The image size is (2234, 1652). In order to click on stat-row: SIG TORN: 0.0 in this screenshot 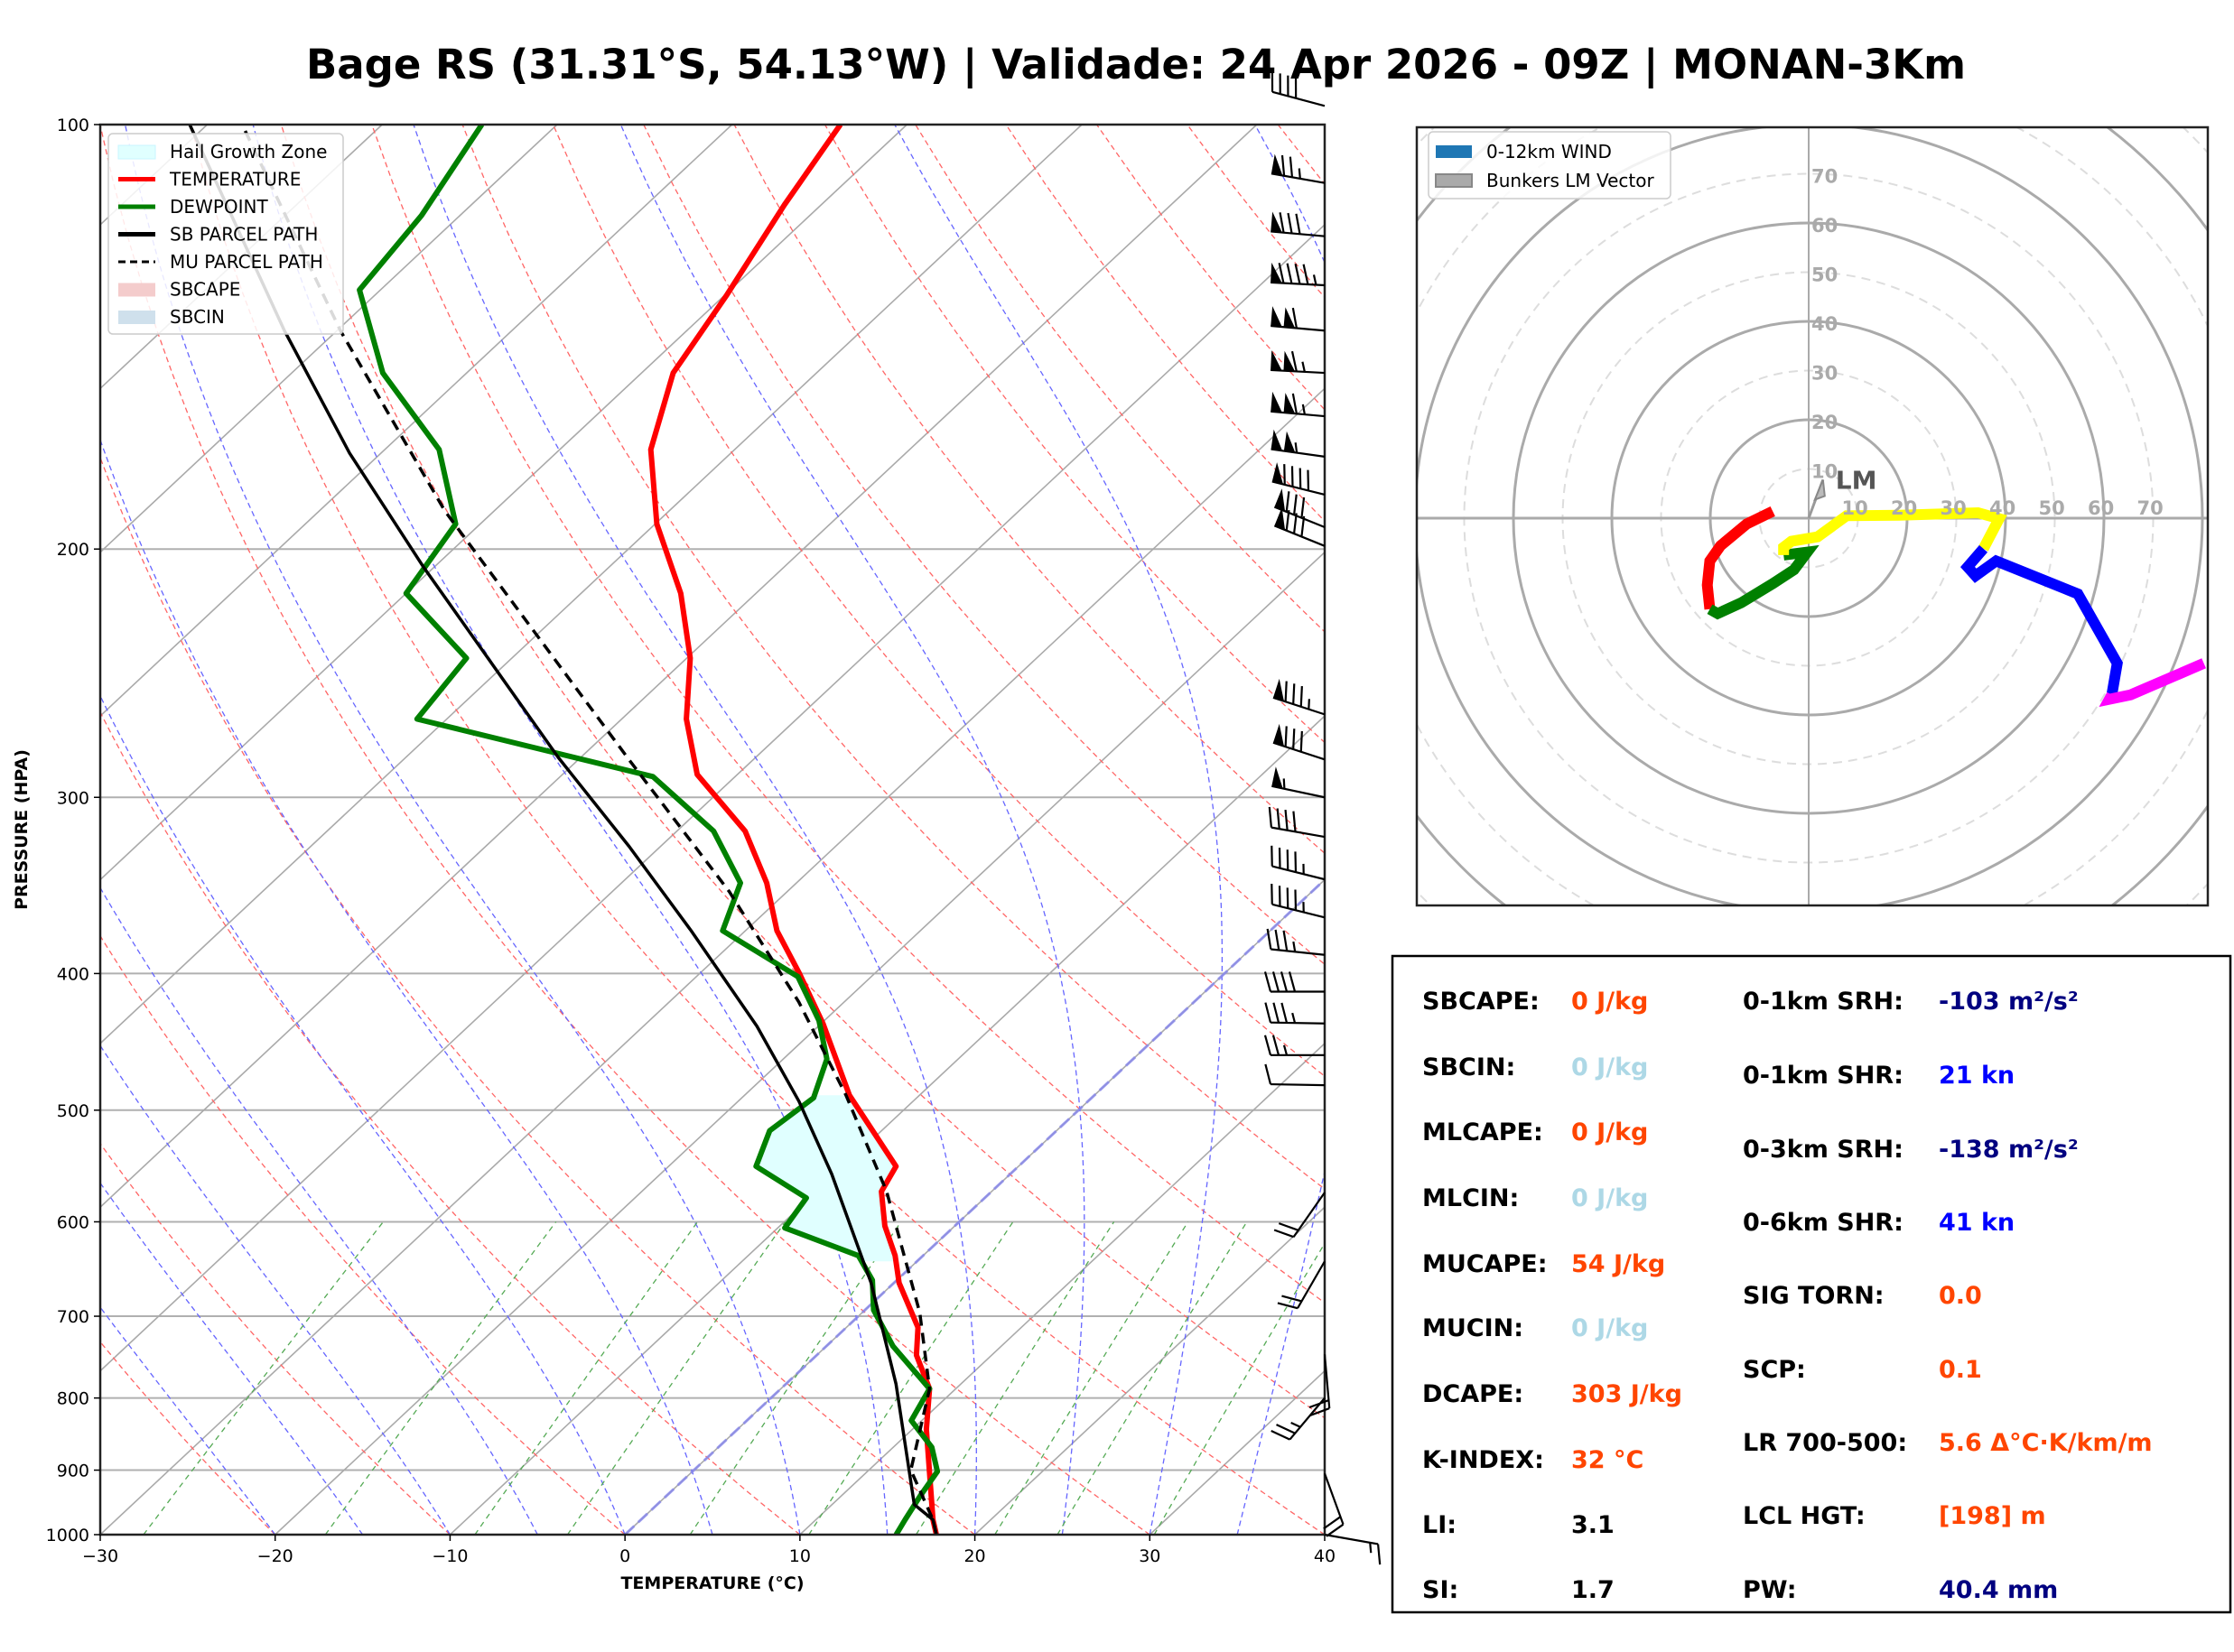, I will do `click(1863, 1296)`.